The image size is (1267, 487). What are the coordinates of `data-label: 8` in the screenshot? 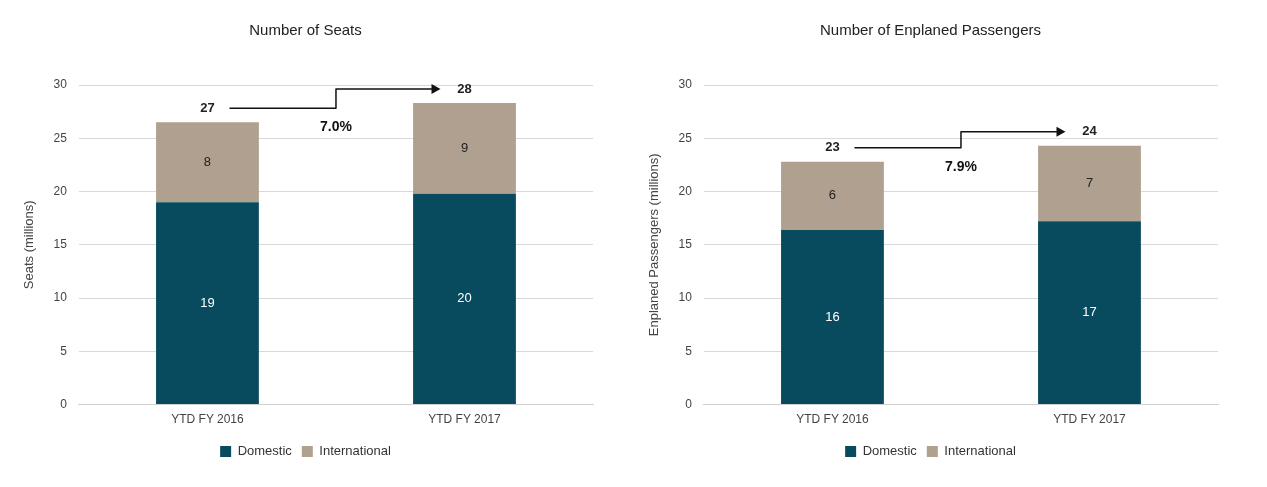 It's located at (207, 161).